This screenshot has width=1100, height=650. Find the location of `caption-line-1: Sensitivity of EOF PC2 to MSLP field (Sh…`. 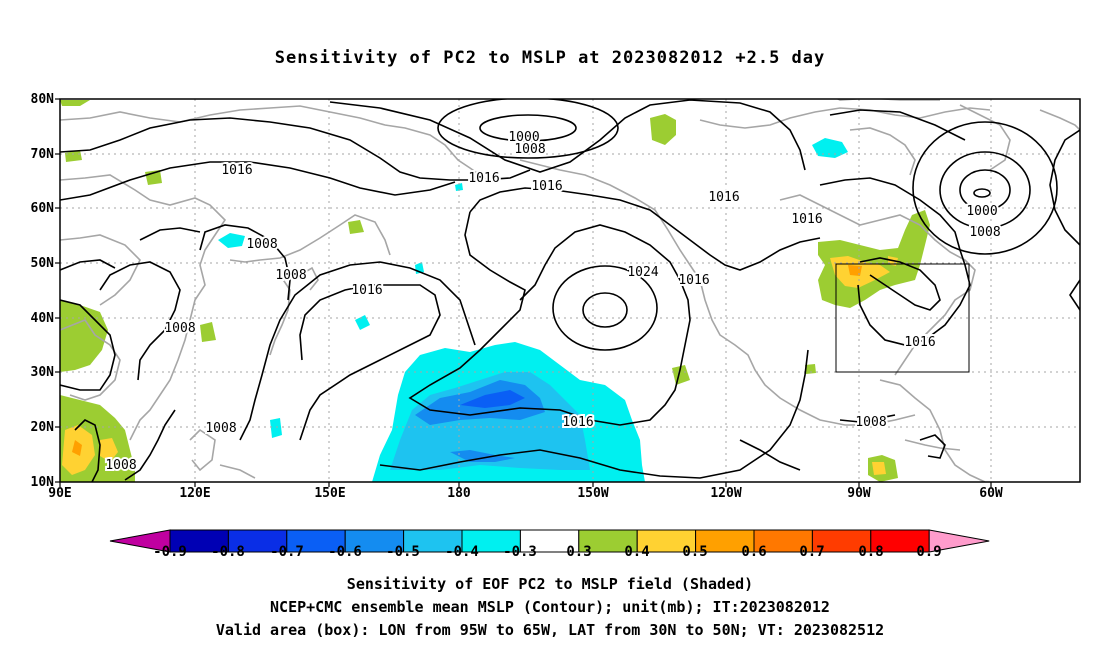

caption-line-1: Sensitivity of EOF PC2 to MSLP field (Sh… is located at coordinates (550, 584).